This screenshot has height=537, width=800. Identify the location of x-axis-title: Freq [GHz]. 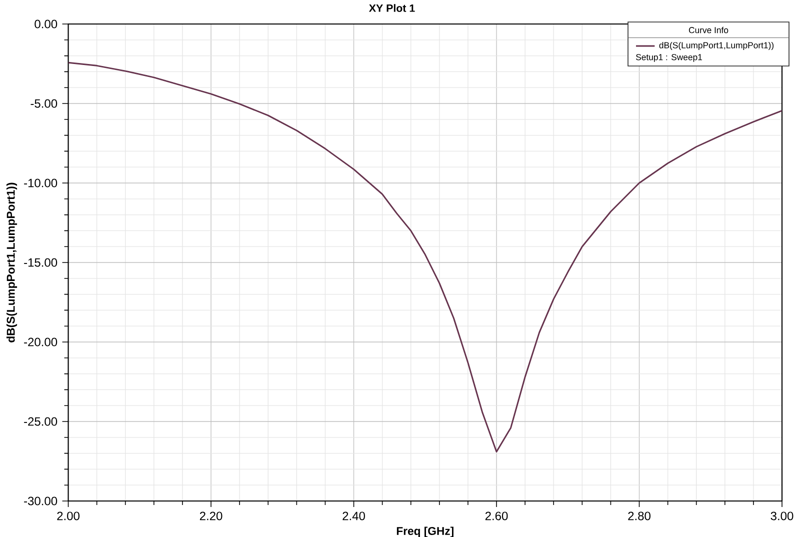
(425, 531).